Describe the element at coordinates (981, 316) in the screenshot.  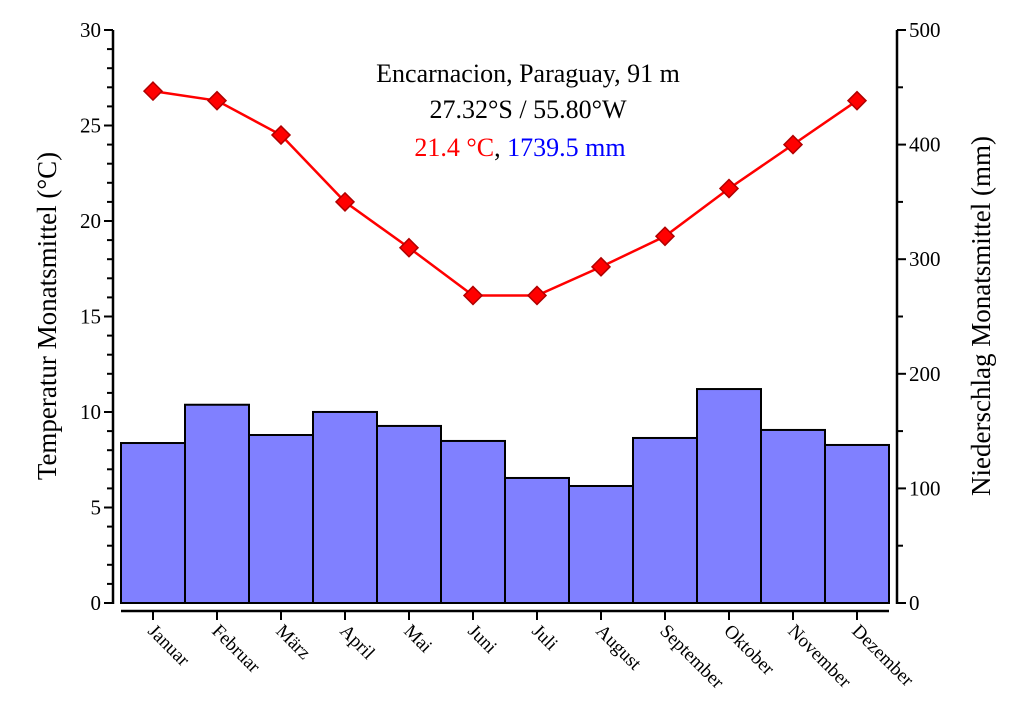
I see `y2-axis-label: Niederschlag Monatsmittel (mm)` at that location.